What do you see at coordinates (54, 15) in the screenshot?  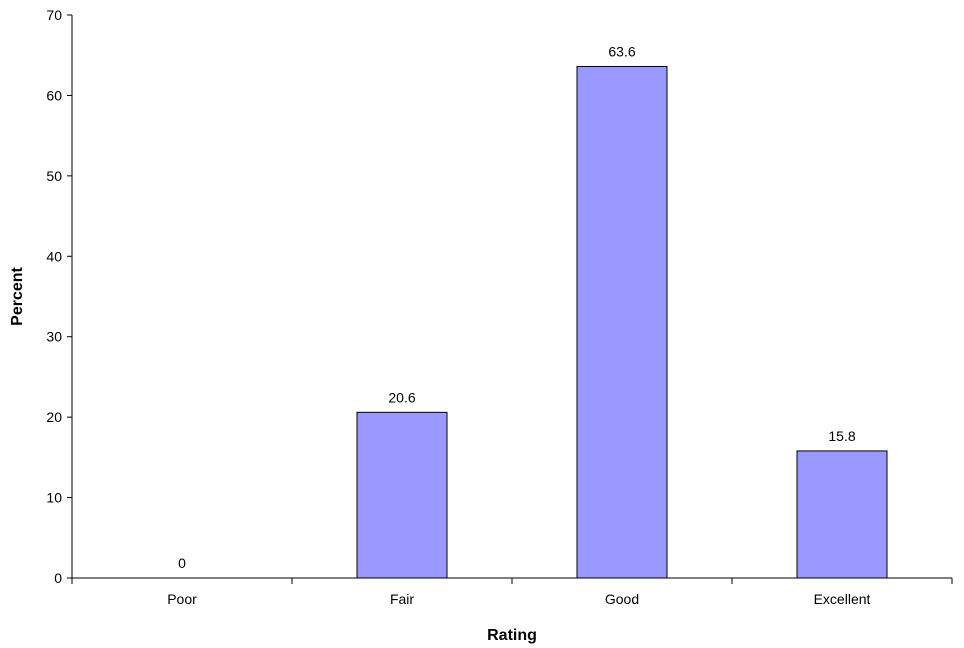 I see `y-tick-label: 70` at bounding box center [54, 15].